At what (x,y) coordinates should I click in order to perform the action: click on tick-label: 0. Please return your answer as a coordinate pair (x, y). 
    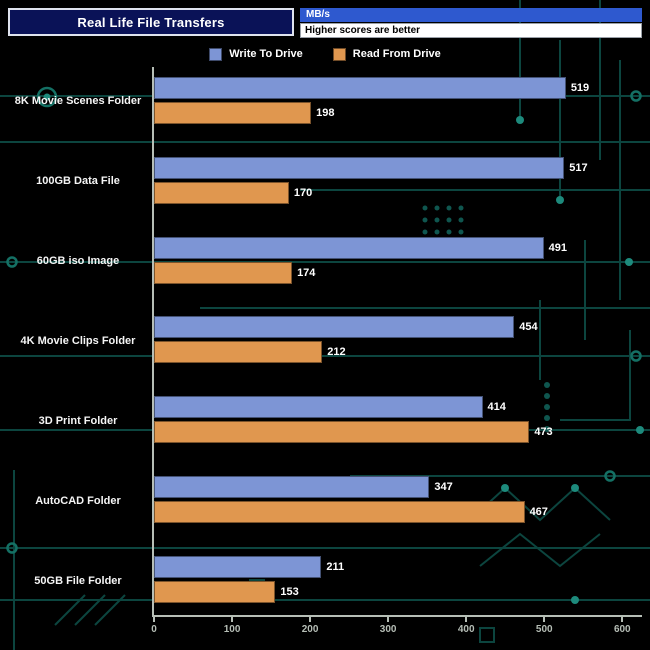
    Looking at the image, I should click on (154, 629).